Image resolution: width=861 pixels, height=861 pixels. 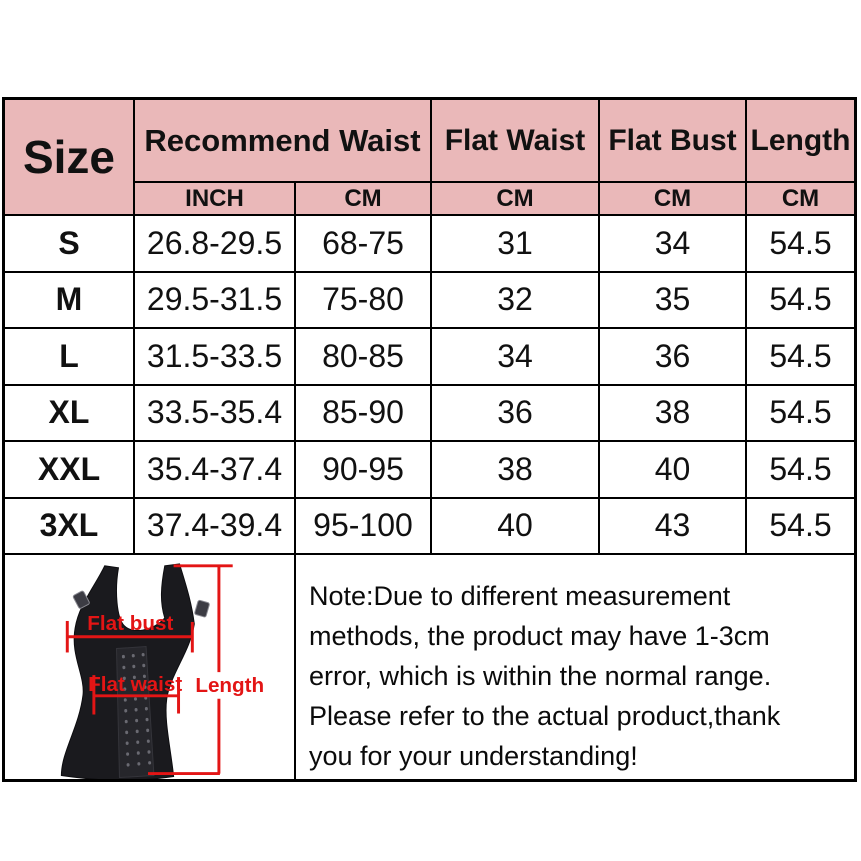 I want to click on row-xl-length: 54.5, so click(x=800, y=414).